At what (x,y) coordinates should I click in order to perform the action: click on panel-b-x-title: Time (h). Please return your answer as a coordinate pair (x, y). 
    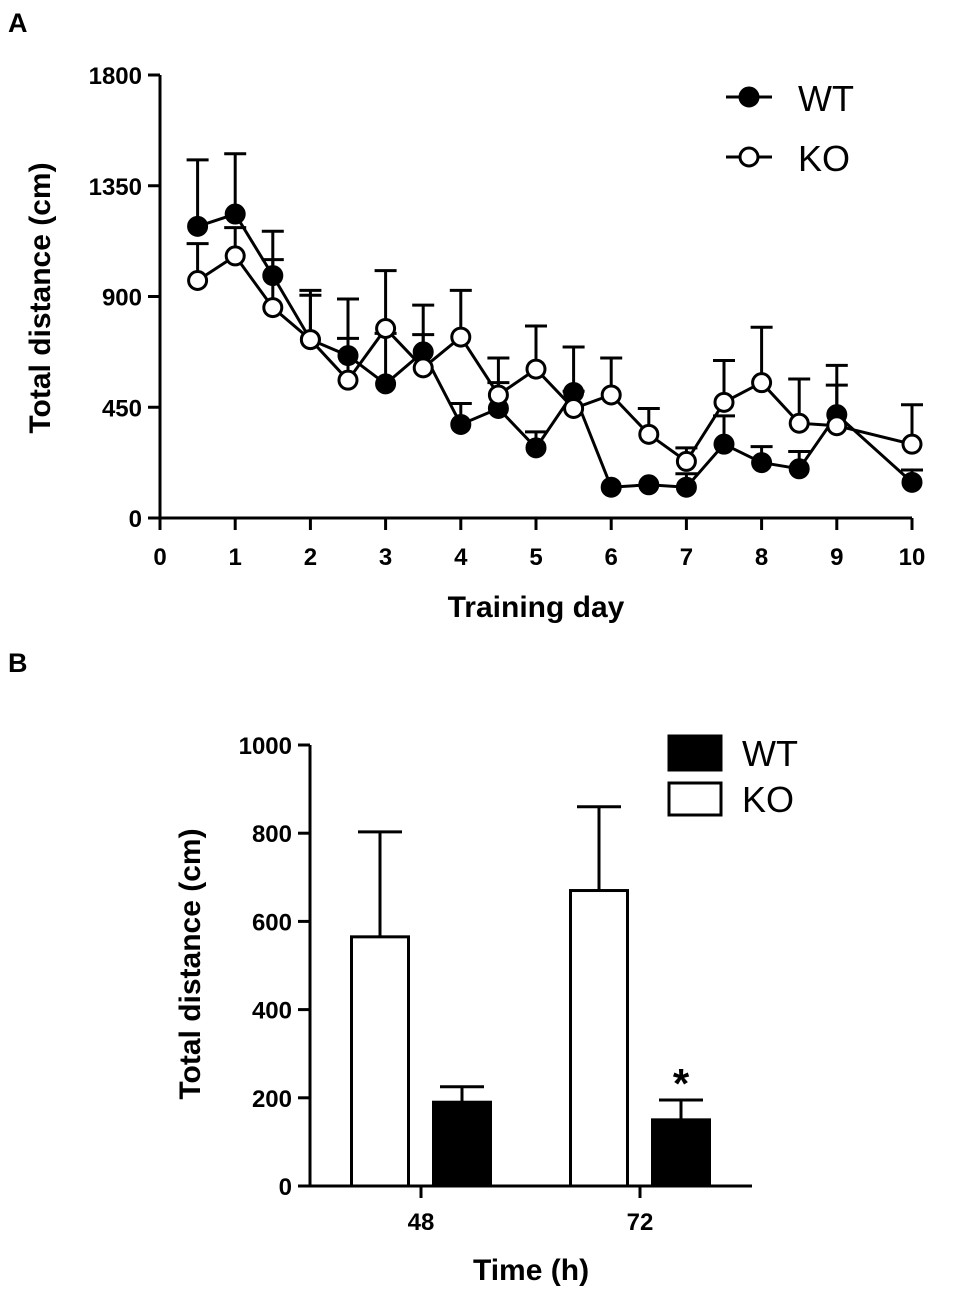
    Looking at the image, I should click on (531, 1270).